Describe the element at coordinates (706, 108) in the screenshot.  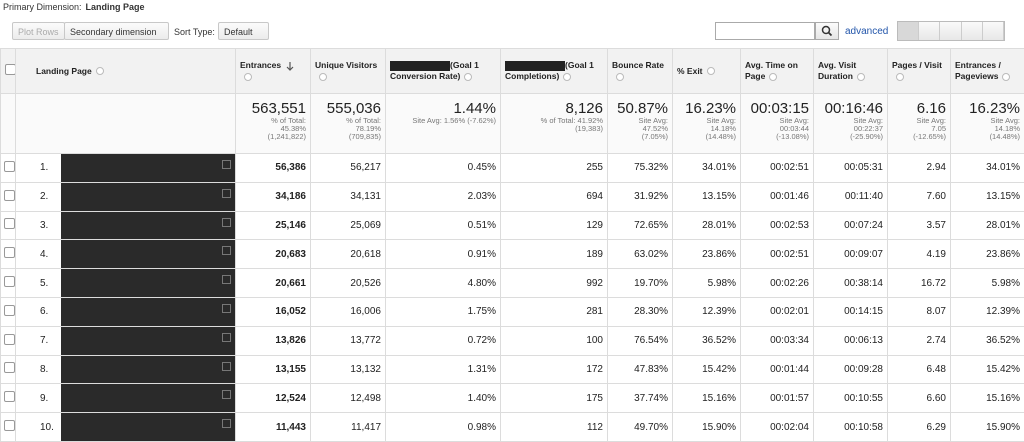
I see `total-value: 16.23%` at that location.